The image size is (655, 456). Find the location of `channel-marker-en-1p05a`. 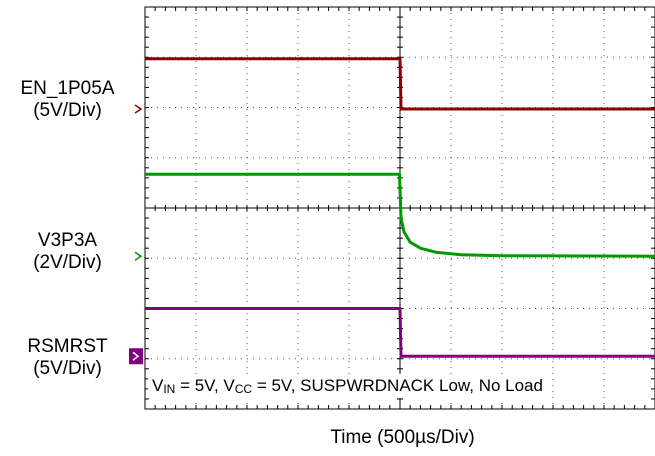

channel-marker-en-1p05a is located at coordinates (138, 109).